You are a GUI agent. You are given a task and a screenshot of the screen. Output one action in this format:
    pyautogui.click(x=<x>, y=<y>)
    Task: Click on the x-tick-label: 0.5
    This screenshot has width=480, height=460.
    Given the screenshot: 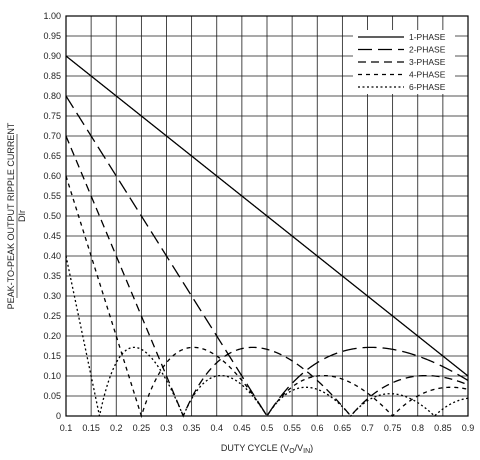 What is the action you would take?
    pyautogui.click(x=267, y=428)
    